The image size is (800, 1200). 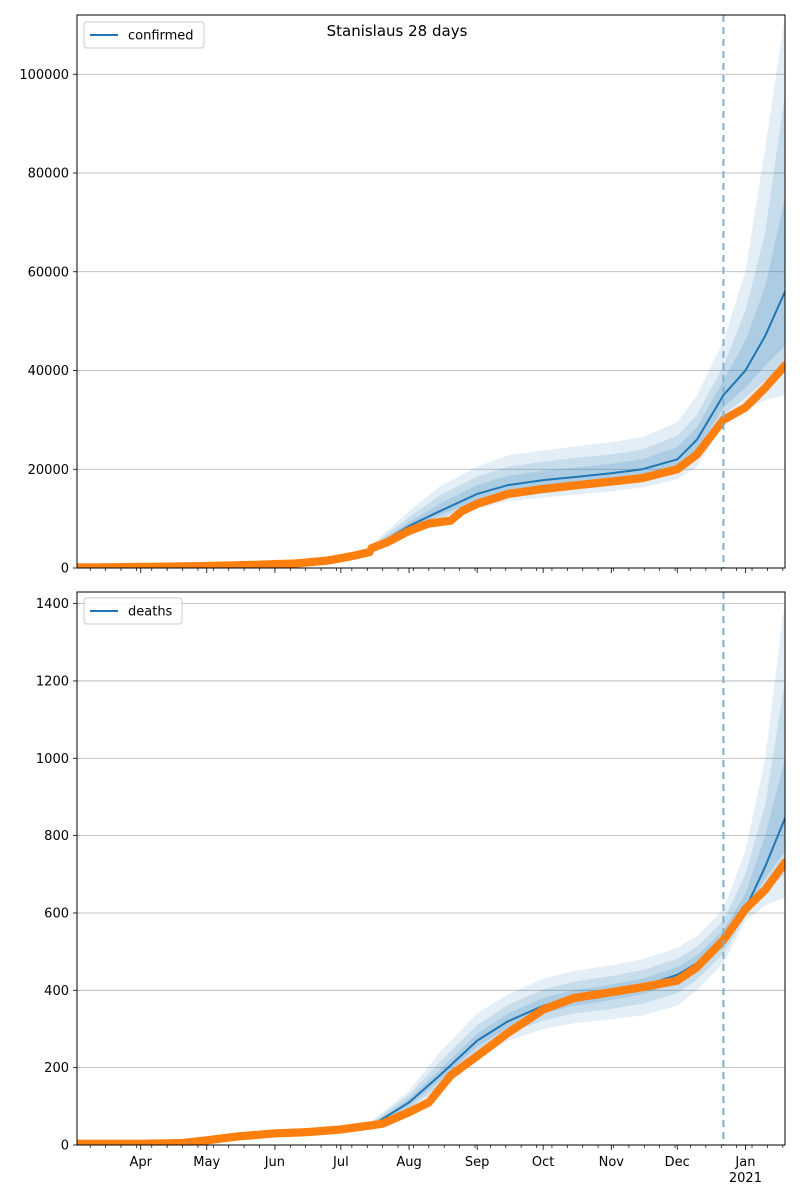 I want to click on legend: deaths, so click(x=133, y=611).